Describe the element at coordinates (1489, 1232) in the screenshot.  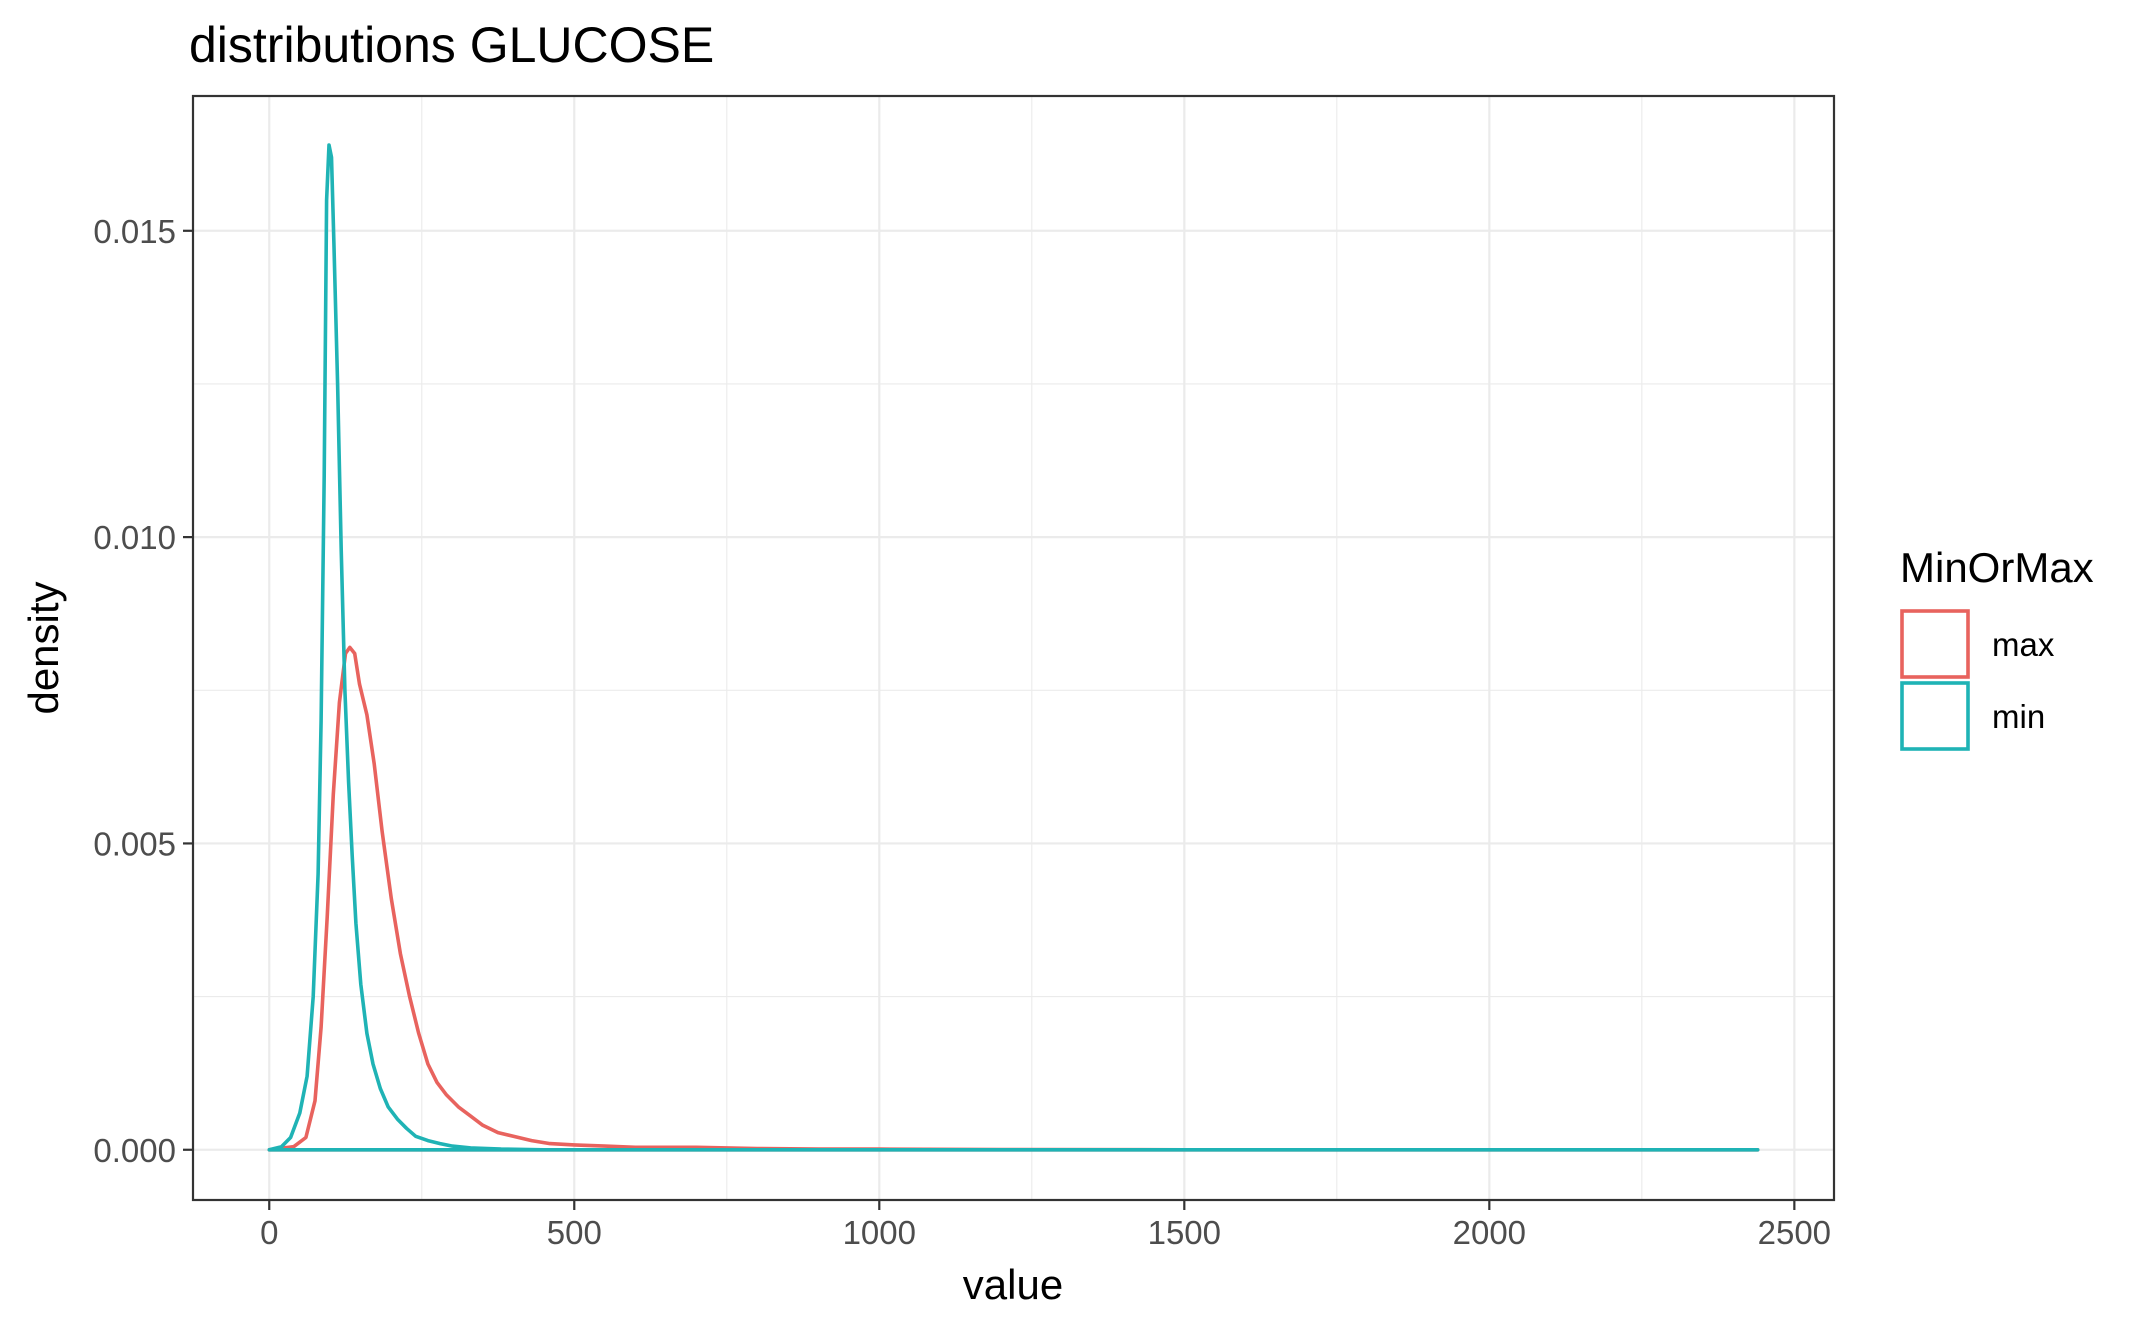
I see `x-tick-label-4: 2000` at that location.